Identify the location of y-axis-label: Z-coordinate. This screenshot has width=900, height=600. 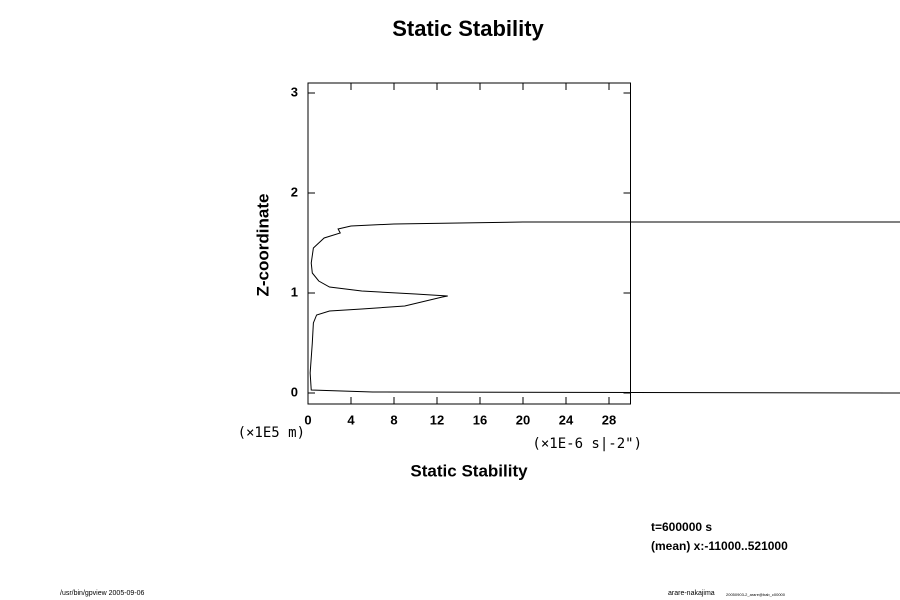
(262, 245).